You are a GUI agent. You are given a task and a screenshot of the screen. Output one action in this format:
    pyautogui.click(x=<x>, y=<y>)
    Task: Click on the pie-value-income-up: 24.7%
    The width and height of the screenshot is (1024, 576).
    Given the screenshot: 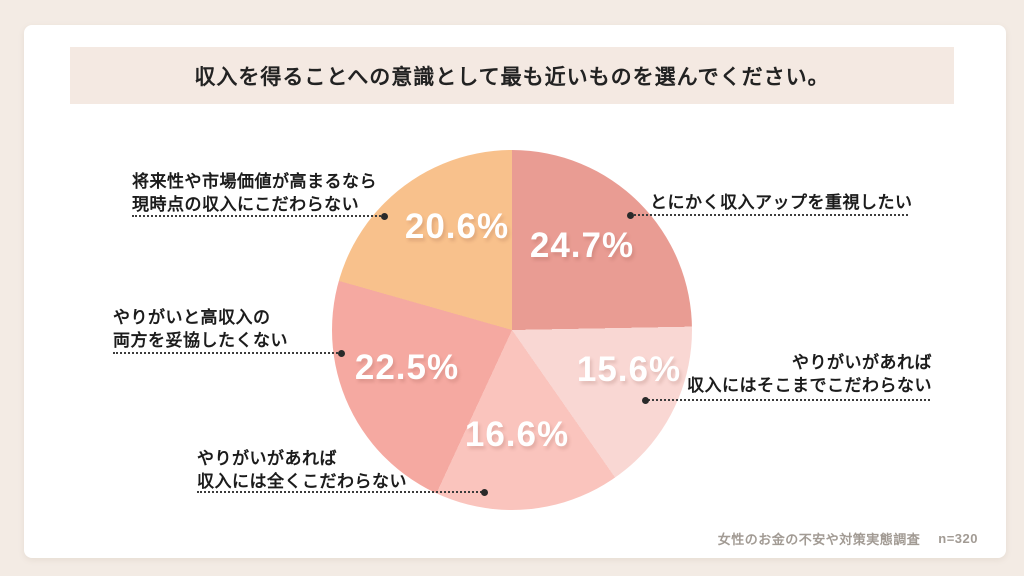 What is the action you would take?
    pyautogui.click(x=582, y=245)
    